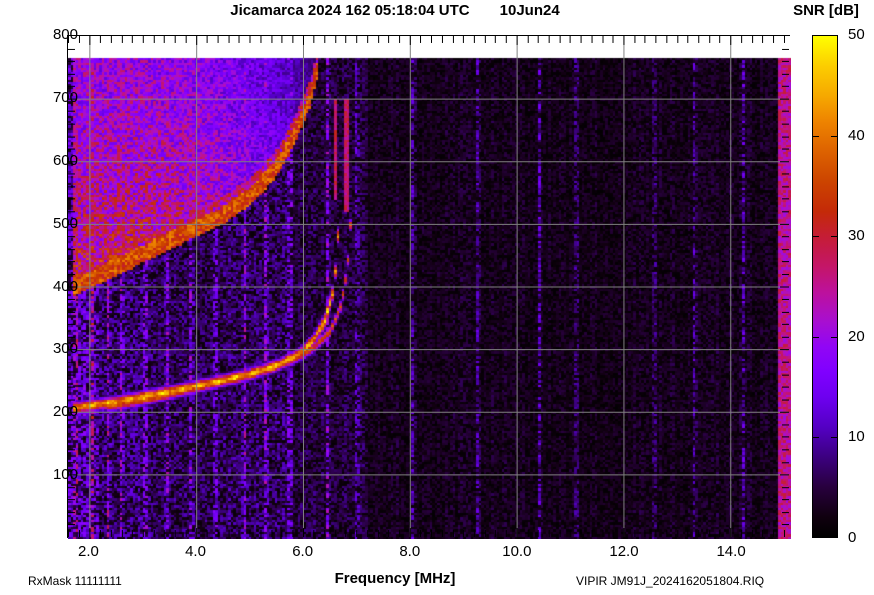  I want to click on page-title: Jicamarca 2024 162 05:18:04 UTC 10Jun24, so click(395, 10).